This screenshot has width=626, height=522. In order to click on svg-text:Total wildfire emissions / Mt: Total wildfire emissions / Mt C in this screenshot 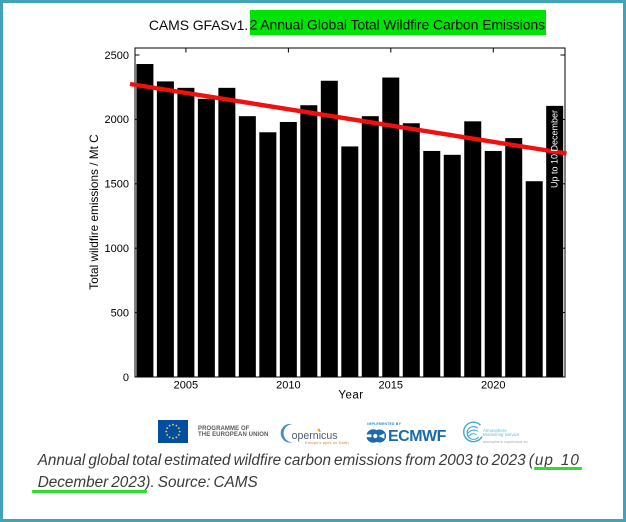, I will do `click(94, 212)`.